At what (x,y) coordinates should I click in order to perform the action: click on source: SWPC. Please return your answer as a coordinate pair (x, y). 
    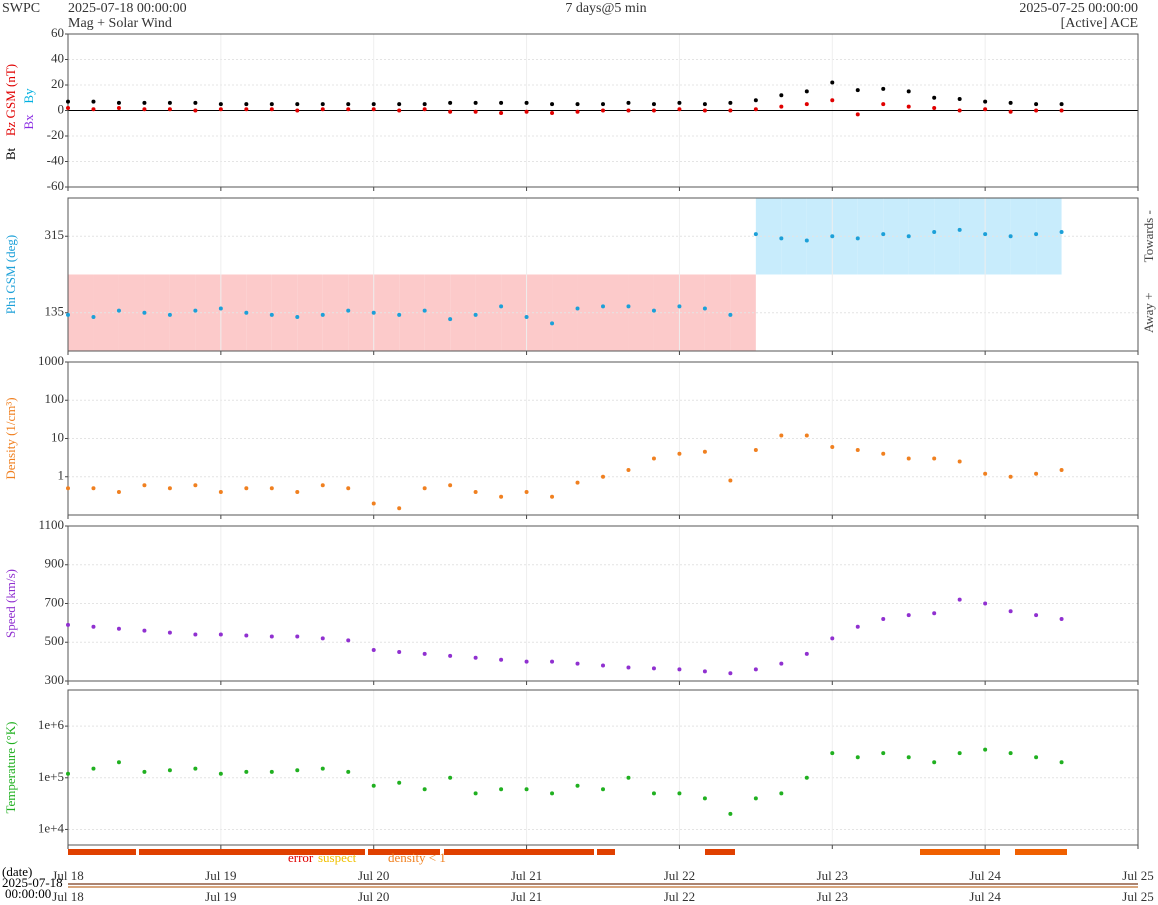
    Looking at the image, I should click on (21, 8).